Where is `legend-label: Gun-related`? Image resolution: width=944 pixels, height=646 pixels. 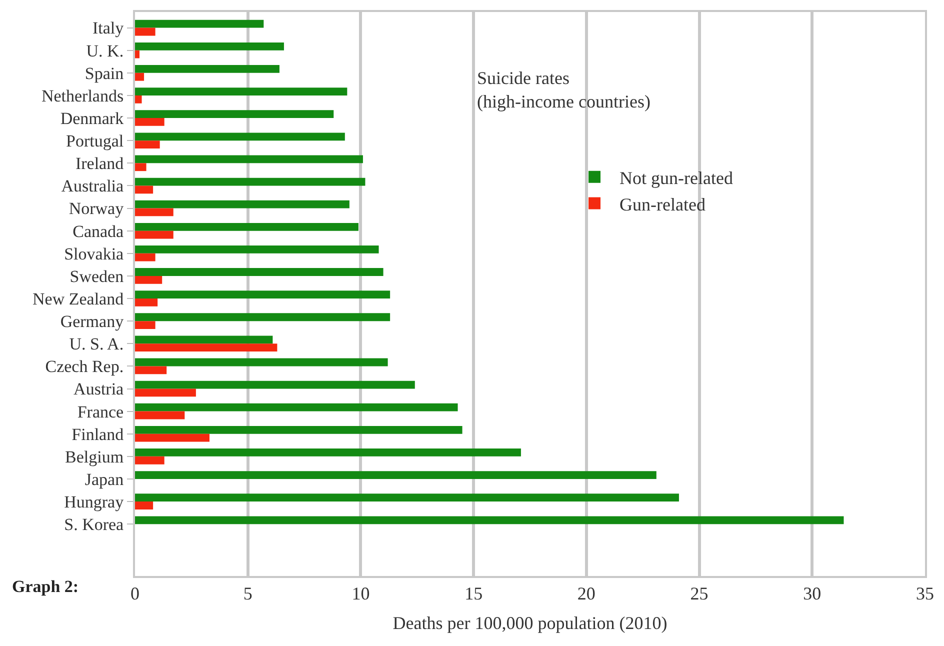
legend-label: Gun-related is located at coordinates (663, 204).